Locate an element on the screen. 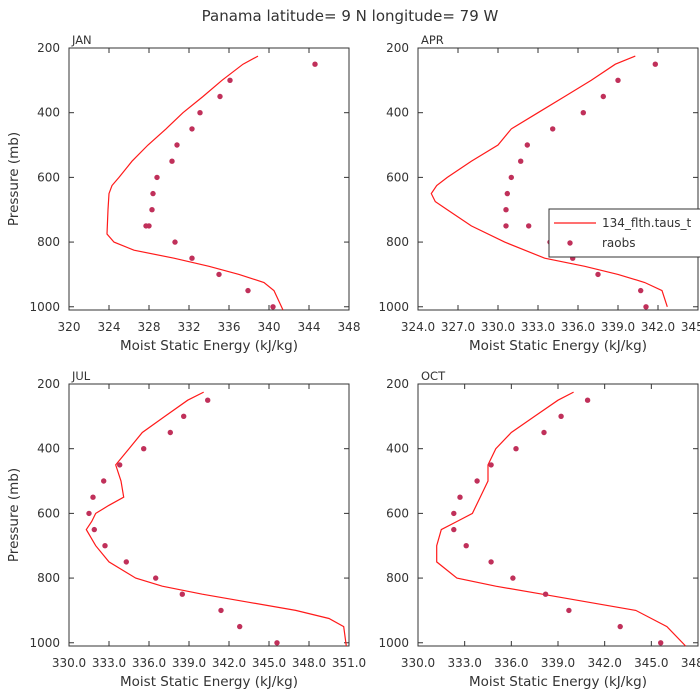  panel-label: APR is located at coordinates (432, 40).